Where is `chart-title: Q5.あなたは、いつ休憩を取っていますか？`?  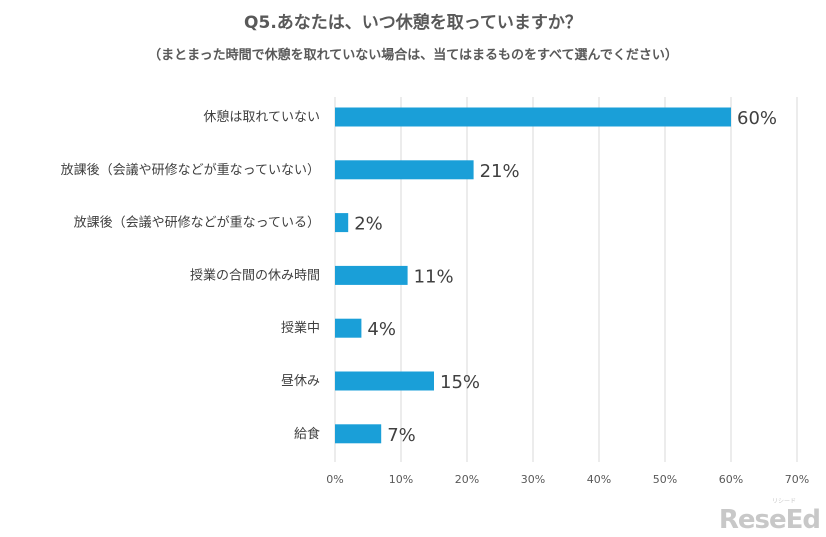
chart-title: Q5.あなたは、いつ休憩を取っていますか？ is located at coordinates (413, 23).